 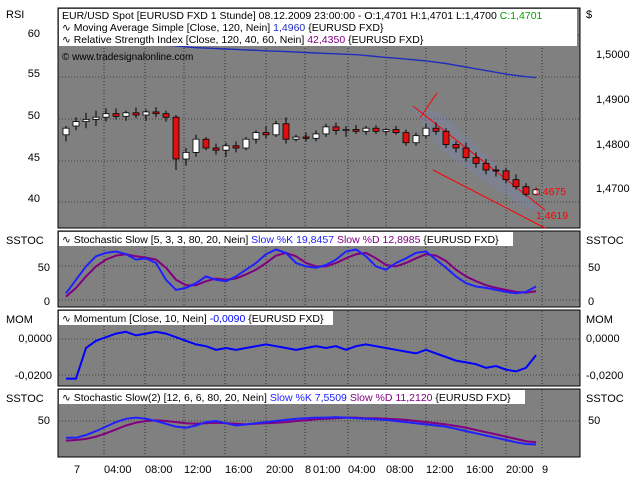 I want to click on price-left-tick: 45, so click(x=34, y=158).